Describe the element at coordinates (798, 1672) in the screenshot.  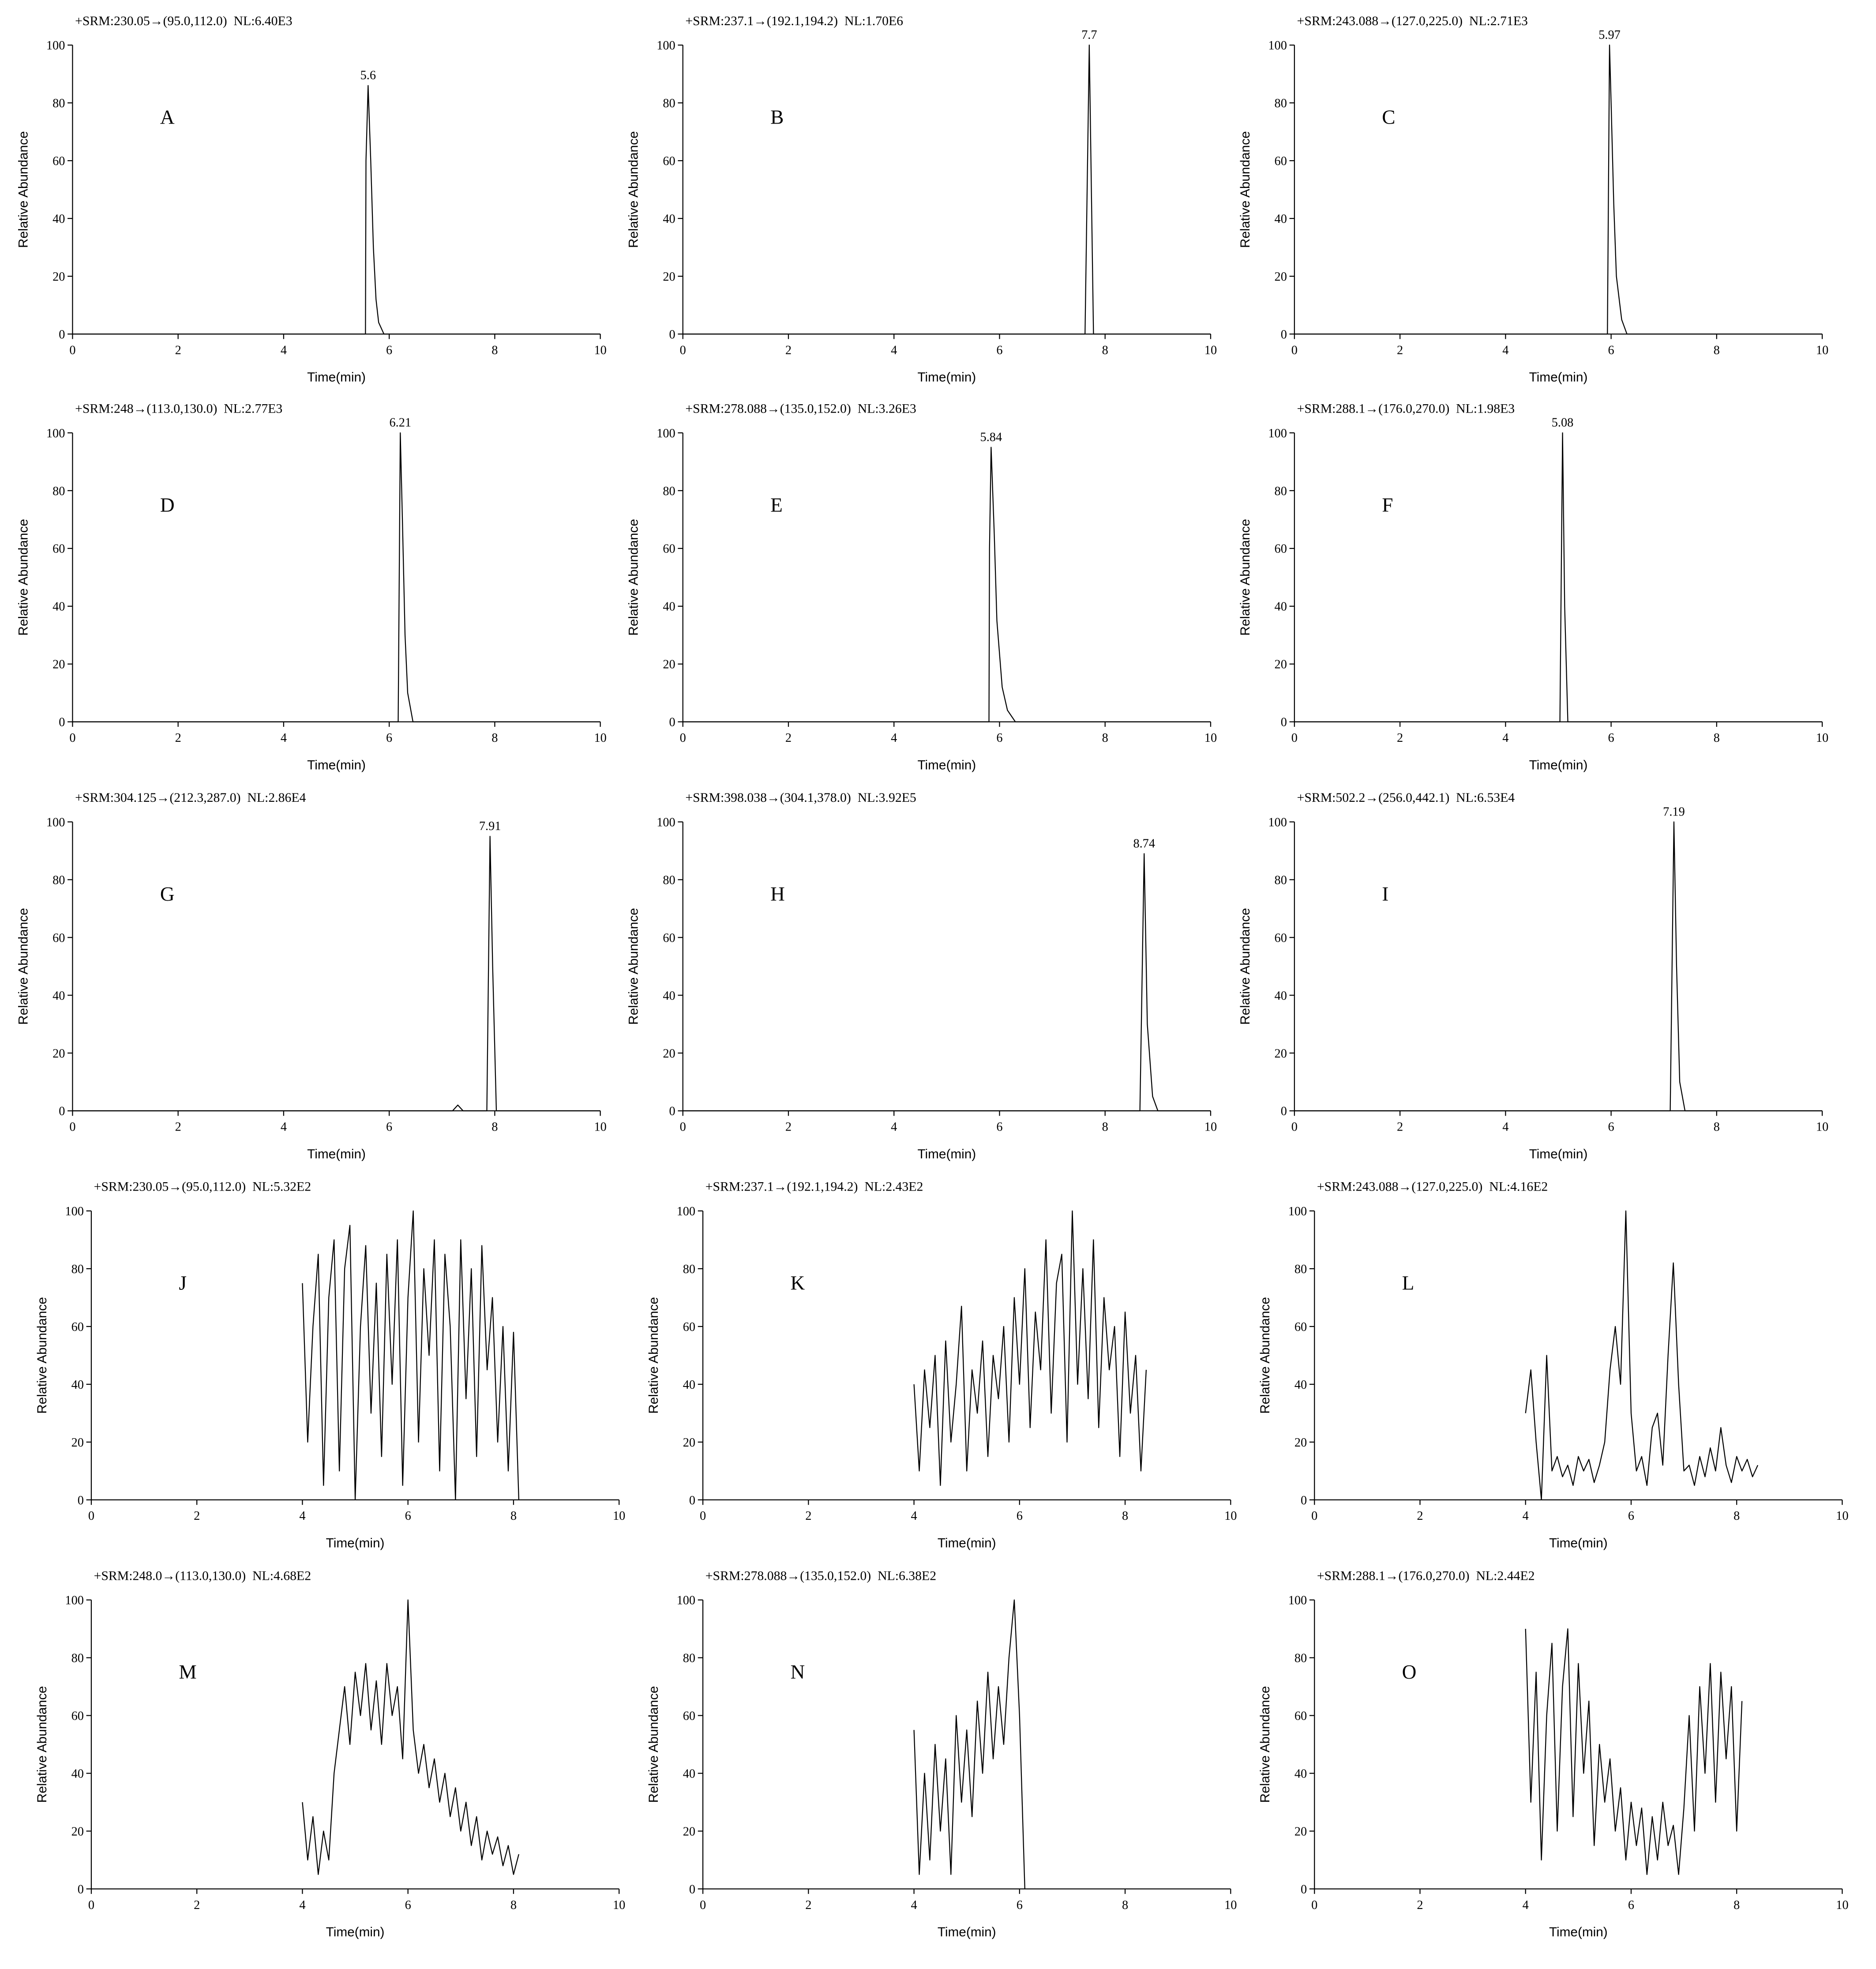
I see `panel-label: N` at that location.